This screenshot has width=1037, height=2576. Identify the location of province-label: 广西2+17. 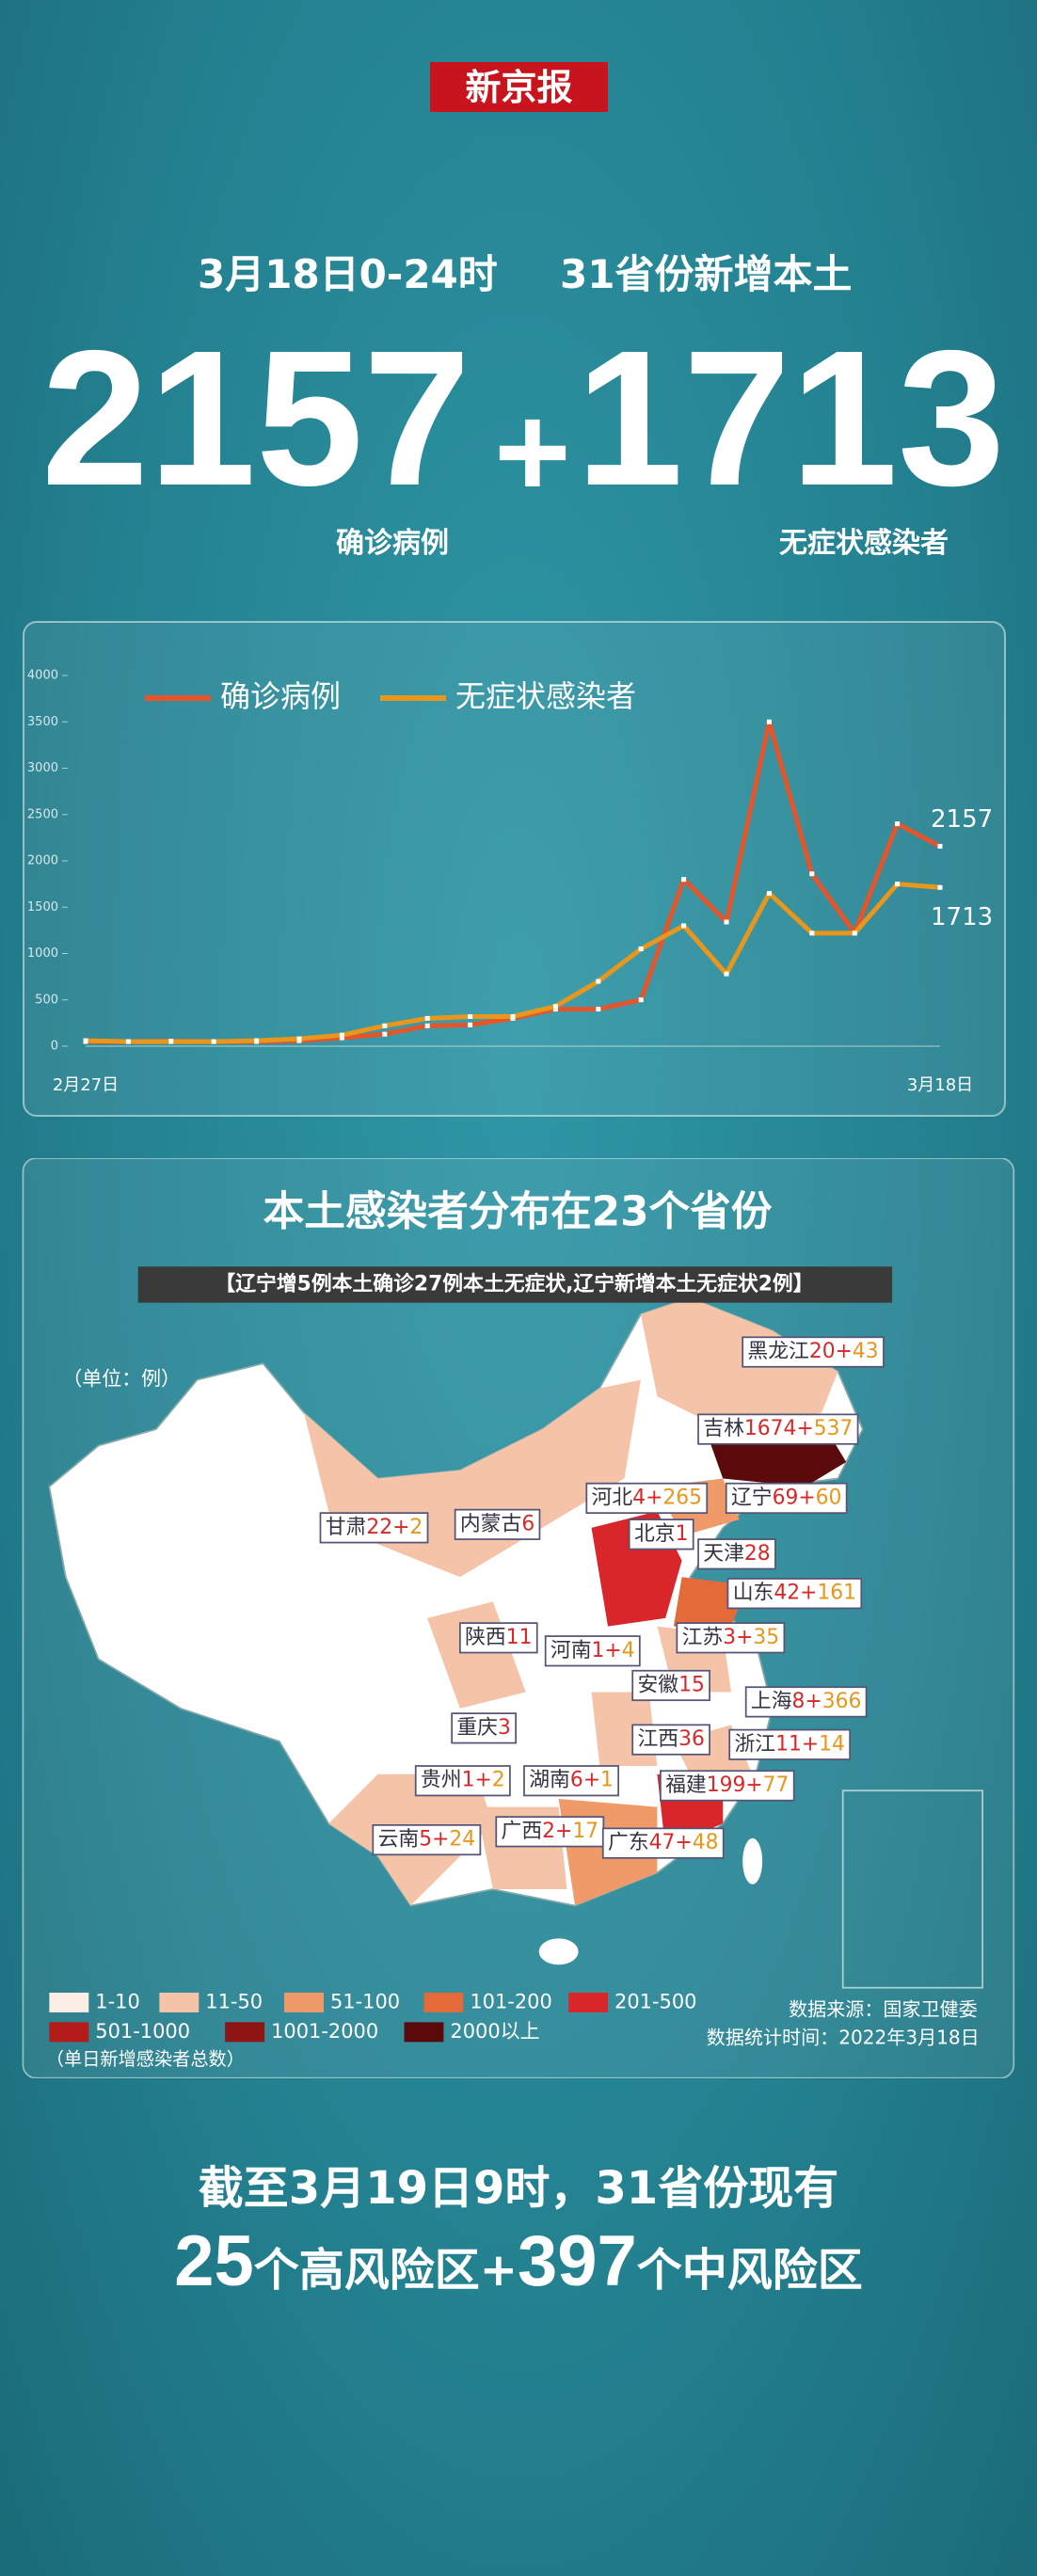
(550, 1832).